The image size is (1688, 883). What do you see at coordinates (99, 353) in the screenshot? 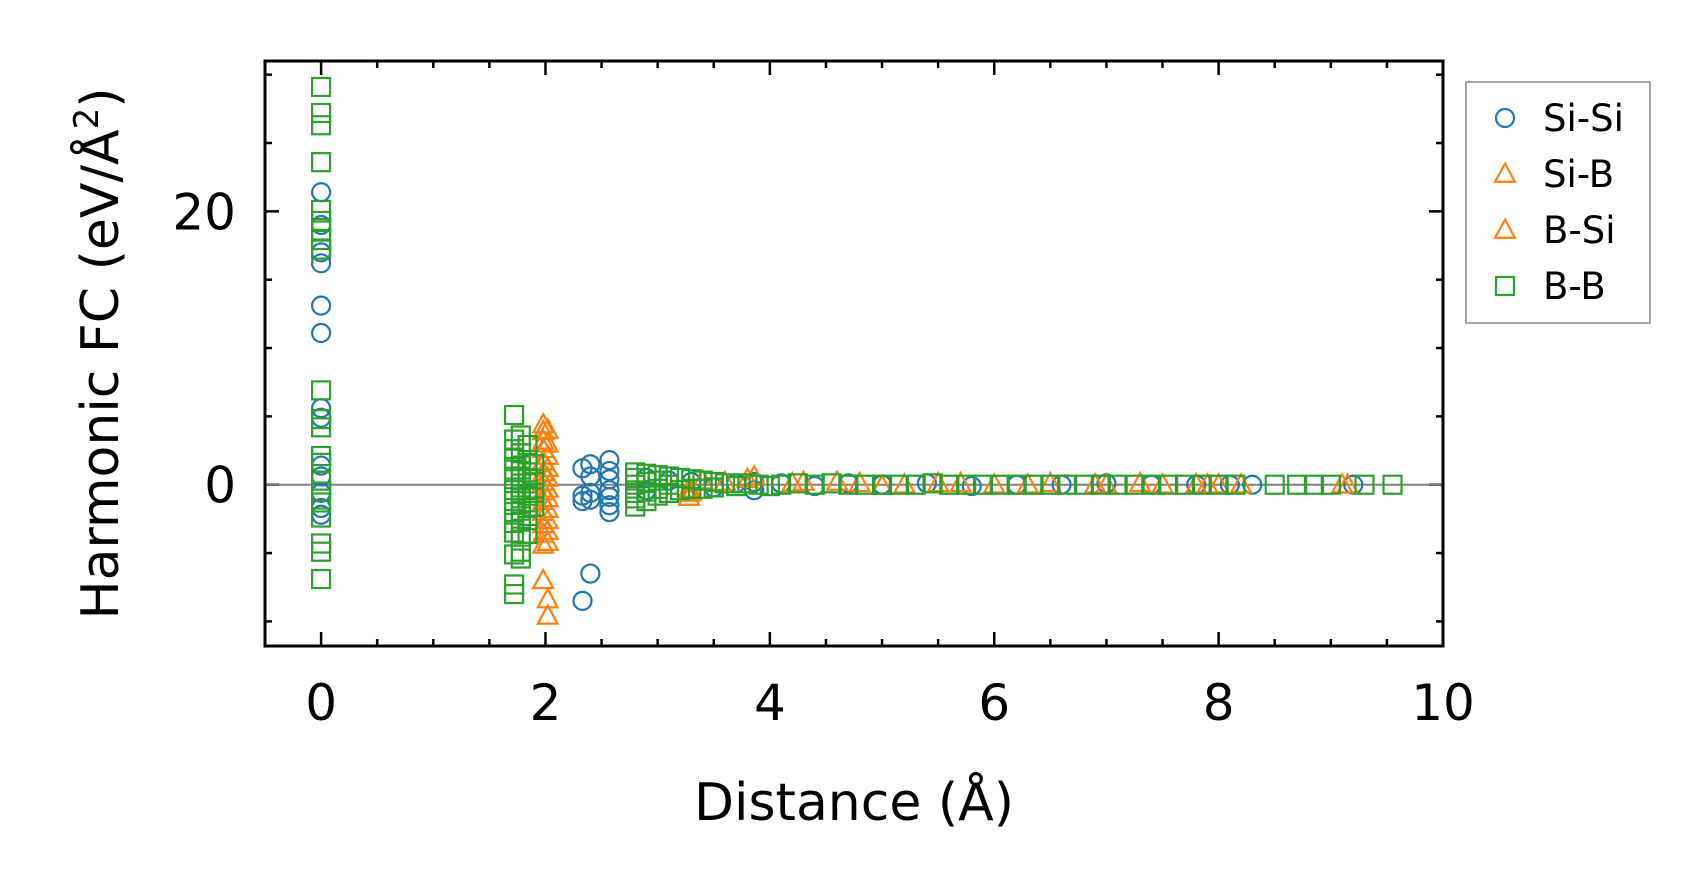
I see `y-axis-label: Harmonic FC (eV/Å2)` at bounding box center [99, 353].